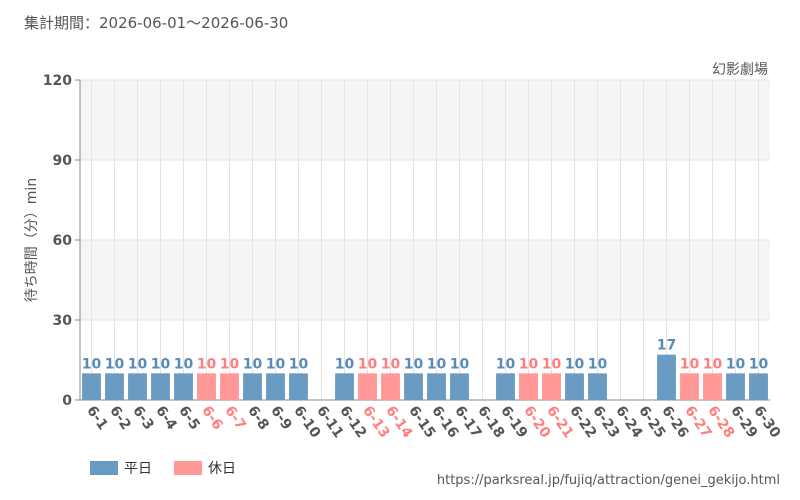 Image resolution: width=800 pixels, height=500 pixels. Describe the element at coordinates (235, 418) in the screenshot. I see `x-tick-label: 6-7` at that location.